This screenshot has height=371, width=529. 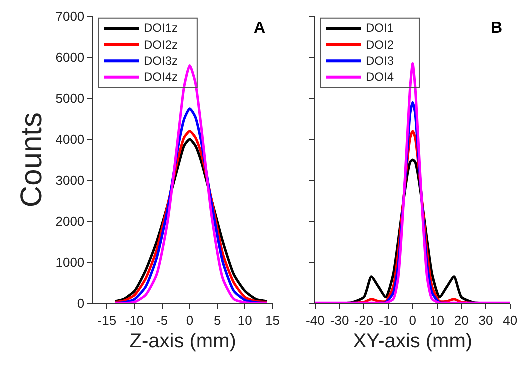 What do you see at coordinates (162, 320) in the screenshot?
I see `x-tick-label: -5` at bounding box center [162, 320].